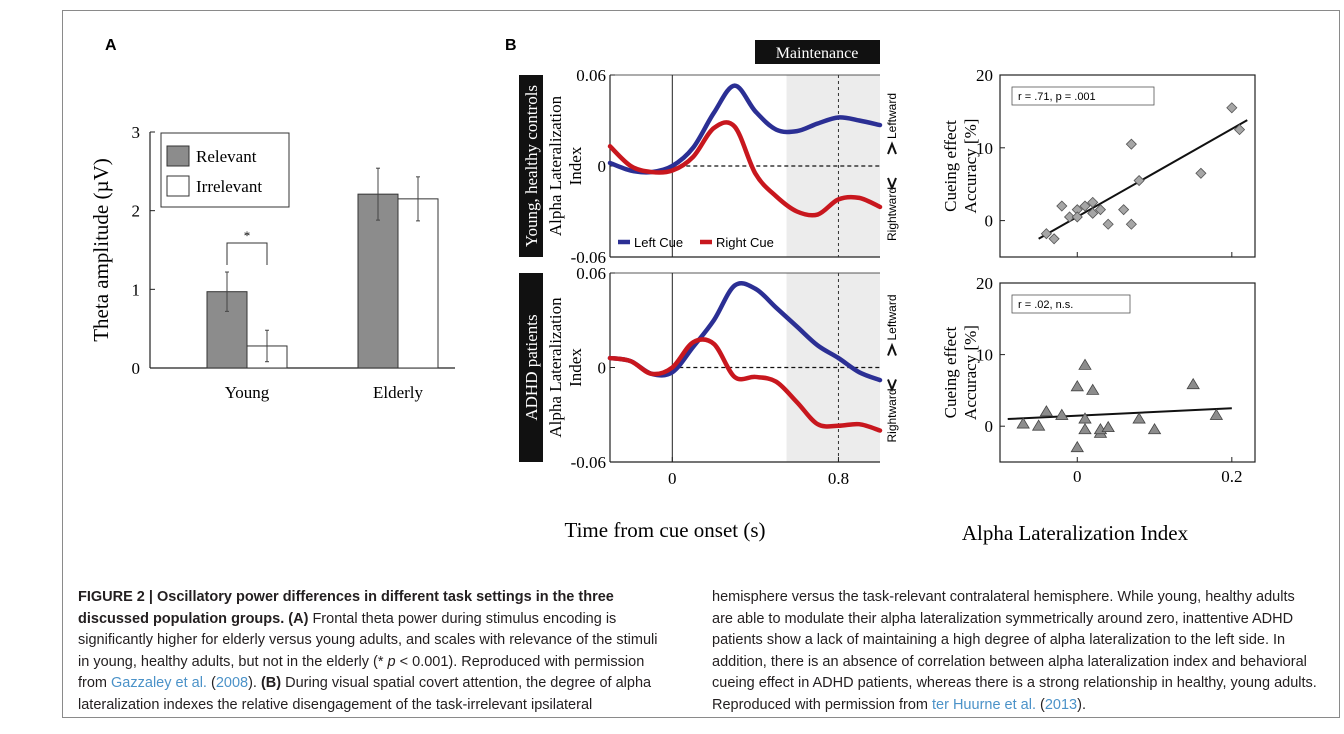  What do you see at coordinates (247, 392) in the screenshot?
I see `category-label: Young` at bounding box center [247, 392].